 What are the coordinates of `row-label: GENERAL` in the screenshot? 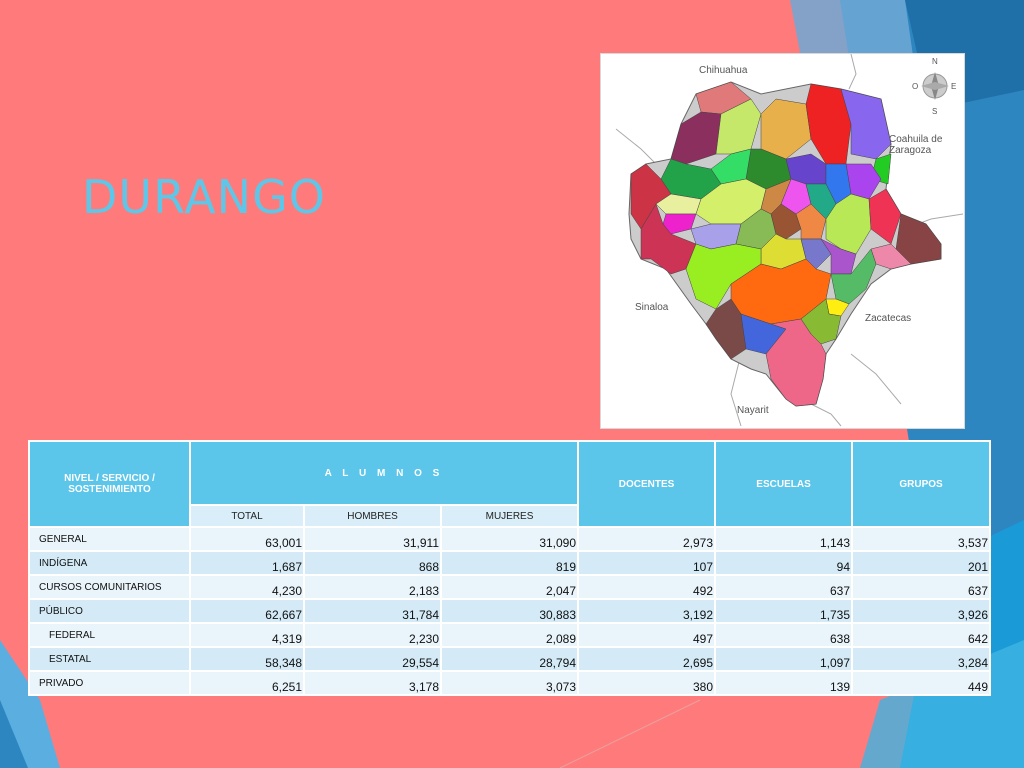 It's located at (109, 539).